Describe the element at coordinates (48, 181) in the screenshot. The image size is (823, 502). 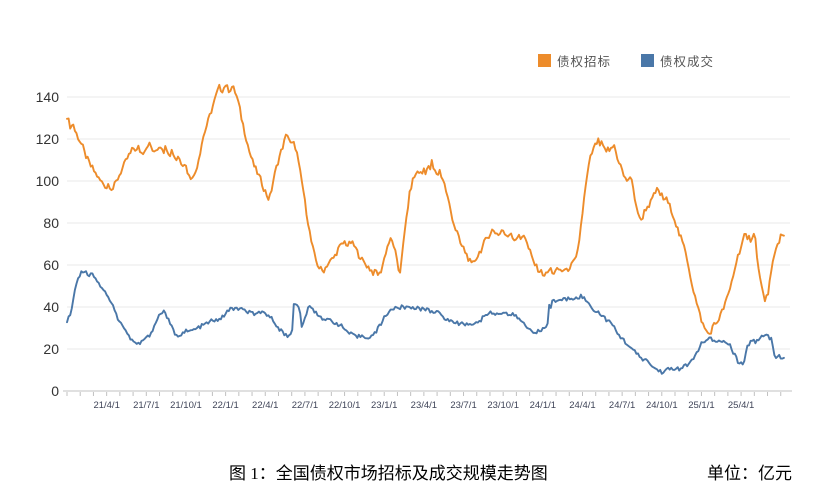
I see `y-tick-label: 100` at that location.